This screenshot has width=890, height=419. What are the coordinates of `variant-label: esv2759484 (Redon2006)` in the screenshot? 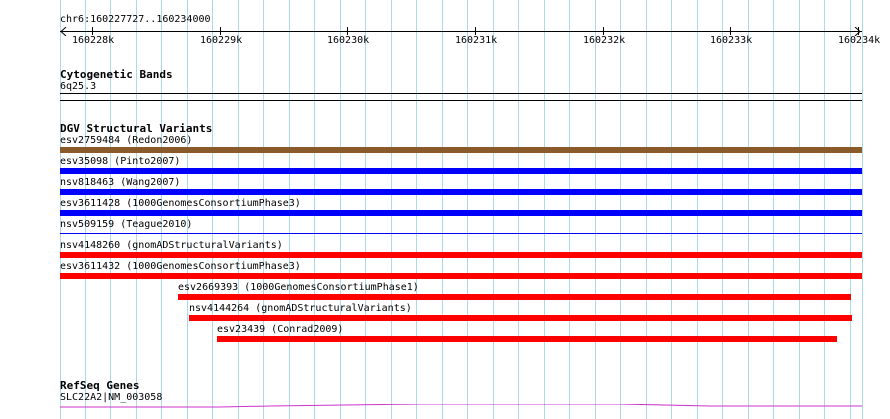 It's located at (126, 140).